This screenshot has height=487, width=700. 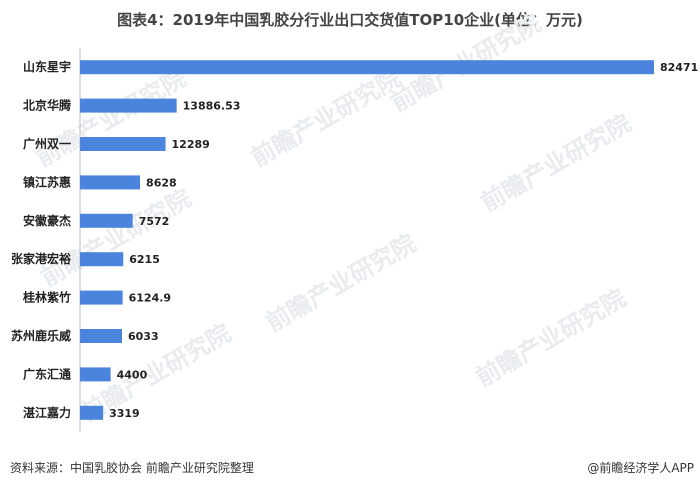 What do you see at coordinates (154, 221) in the screenshot?
I see `value-label: 7572` at bounding box center [154, 221].